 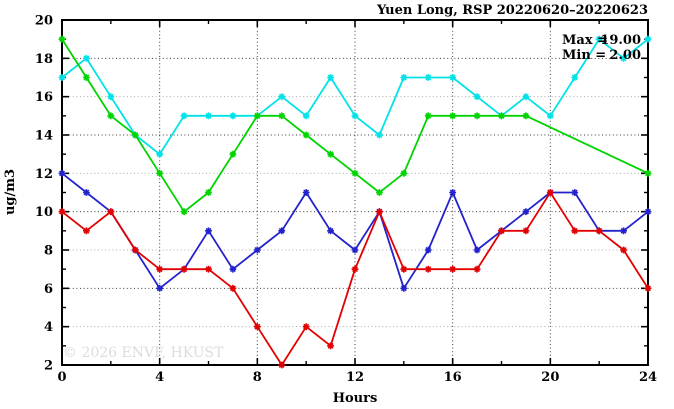 What do you see at coordinates (48, 327) in the screenshot?
I see `y-tick-label: 4` at bounding box center [48, 327].